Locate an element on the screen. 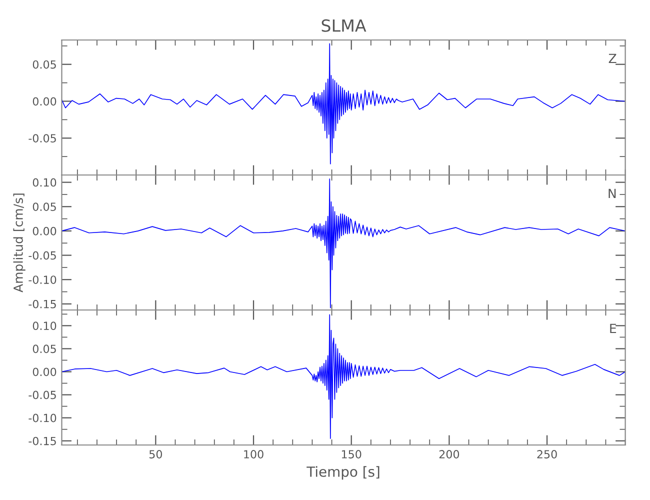 The height and width of the screenshot is (500, 650). chart-title: SLMA is located at coordinates (344, 25).